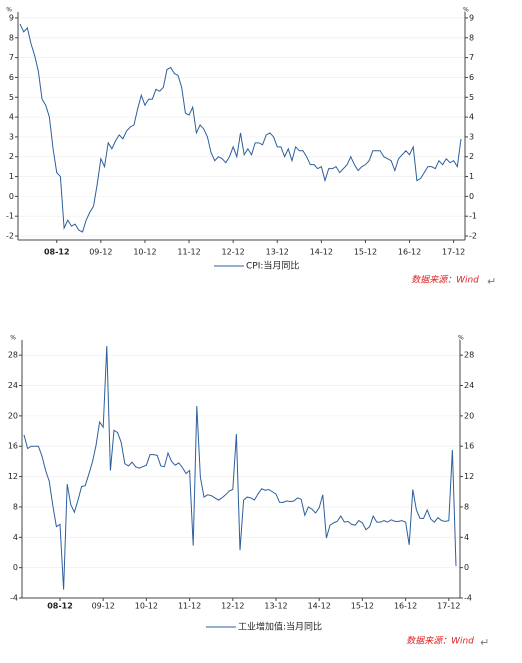  Describe the element at coordinates (468, 598) in the screenshot. I see `y2-tick-label: -4` at that location.